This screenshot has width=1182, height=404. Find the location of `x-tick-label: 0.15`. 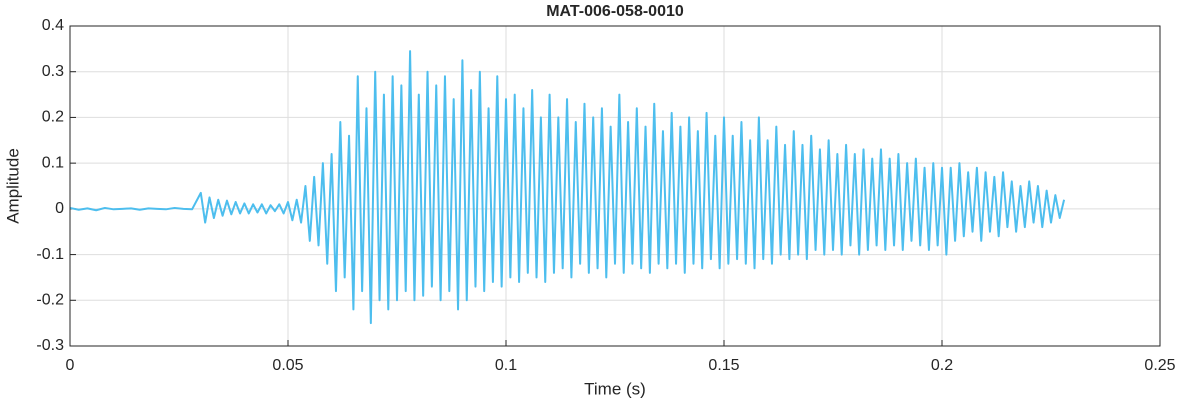

x-tick-label: 0.15 is located at coordinates (723, 365).